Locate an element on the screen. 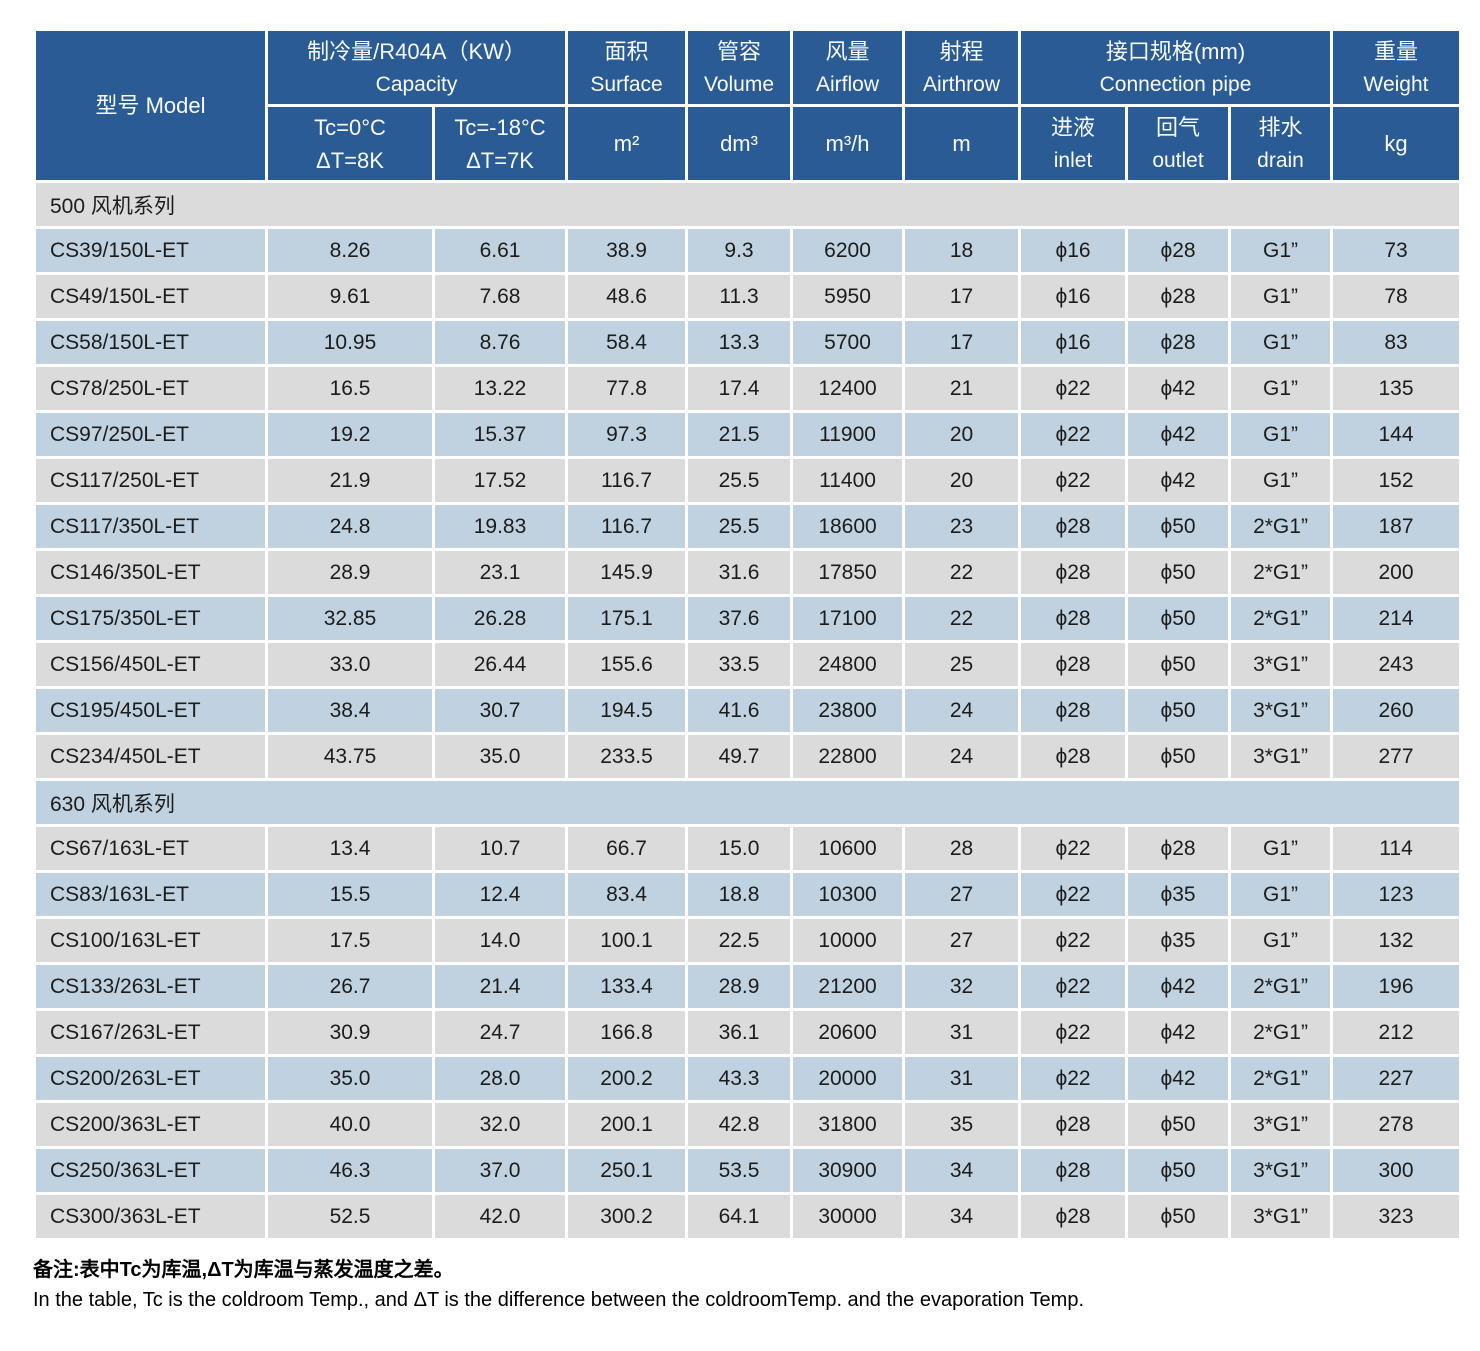 Image resolution: width=1480 pixels, height=1351 pixels. model-cell: CS234/450L-ET is located at coordinates (150, 756).